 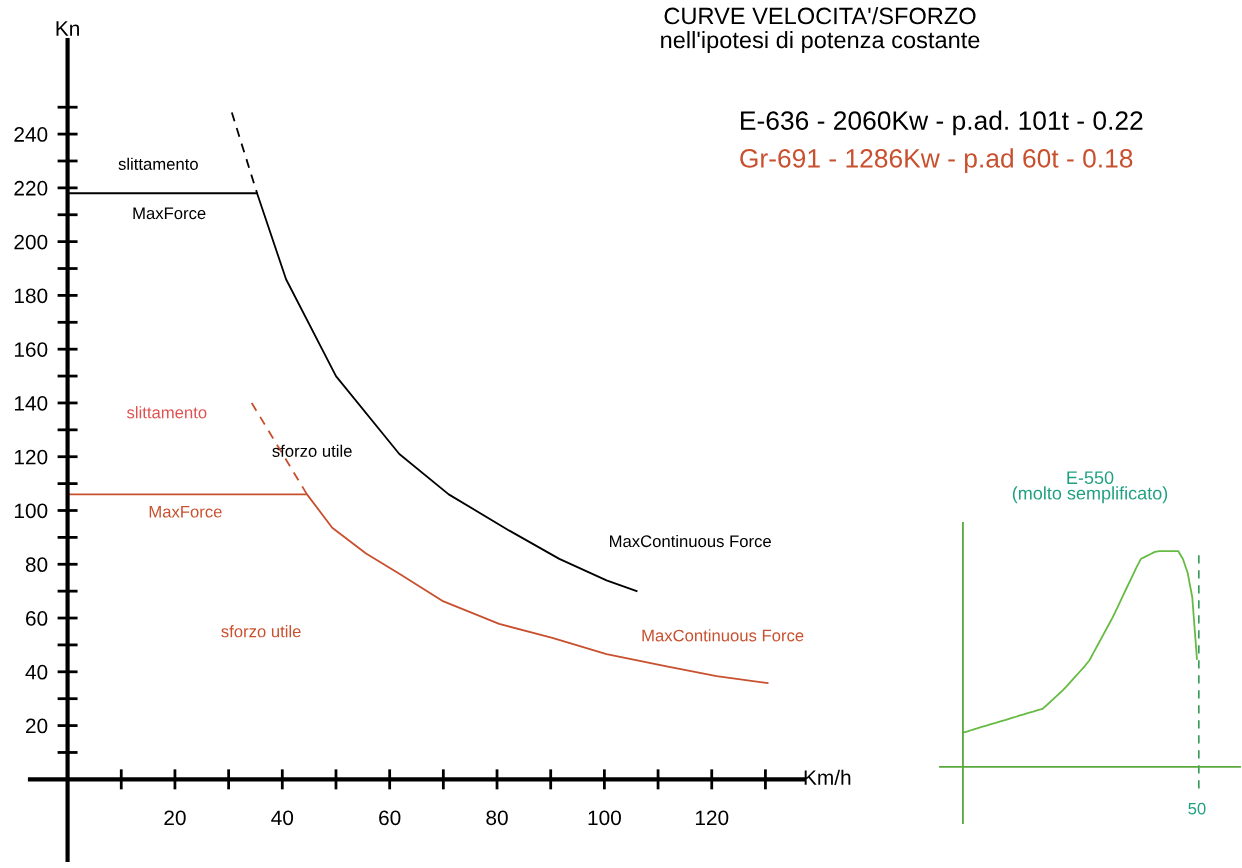 I want to click on x-axis-title: Km/h, so click(x=827, y=777).